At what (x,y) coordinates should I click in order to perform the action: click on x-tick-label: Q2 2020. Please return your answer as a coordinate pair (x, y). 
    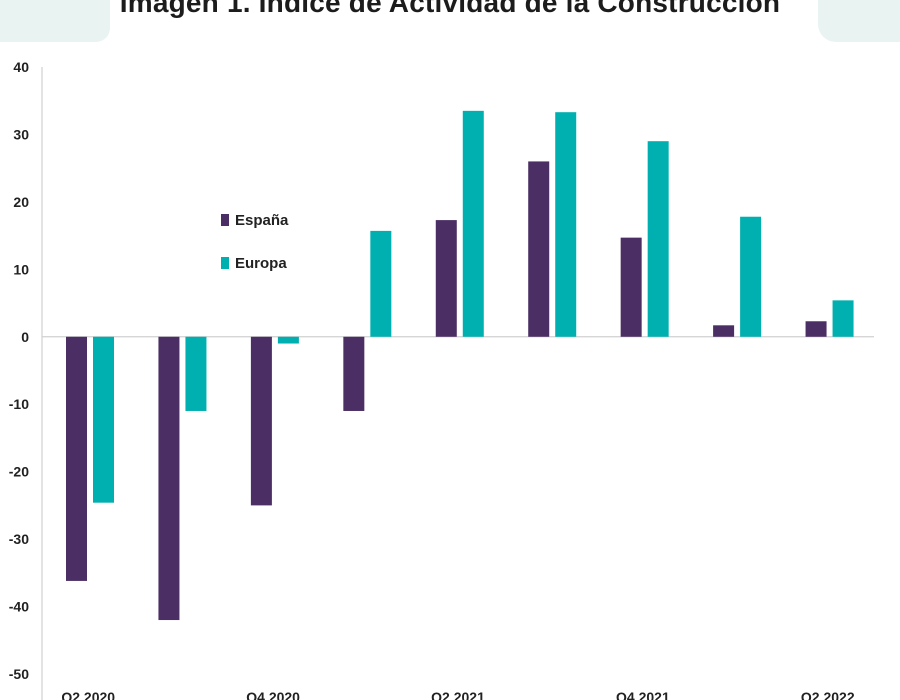
    Looking at the image, I should click on (88, 694).